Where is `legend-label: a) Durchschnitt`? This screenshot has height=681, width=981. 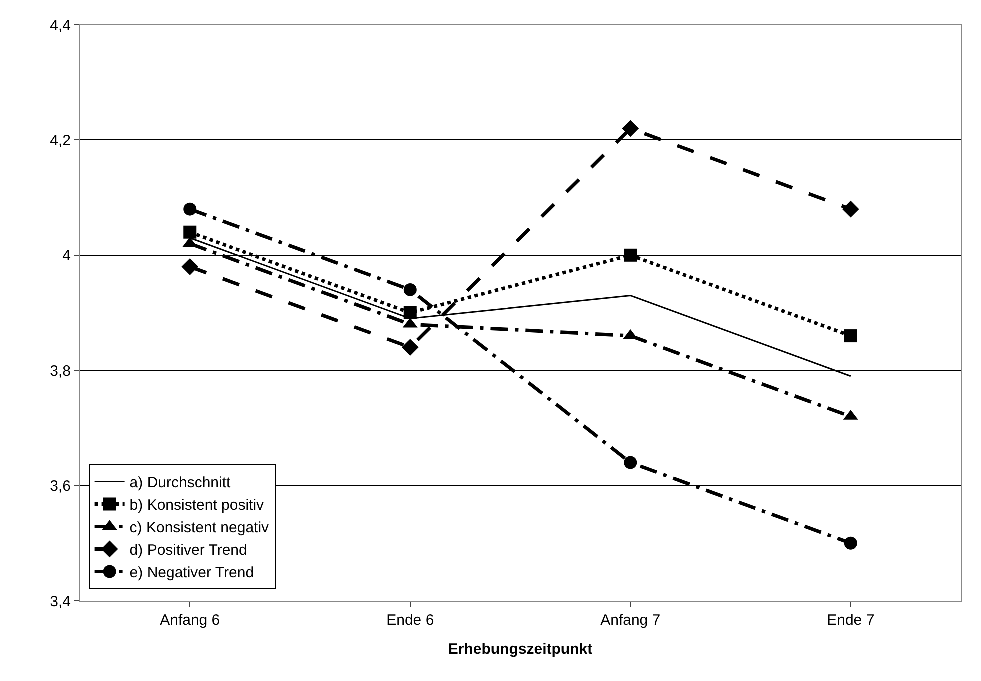 legend-label: a) Durchschnitt is located at coordinates (181, 483).